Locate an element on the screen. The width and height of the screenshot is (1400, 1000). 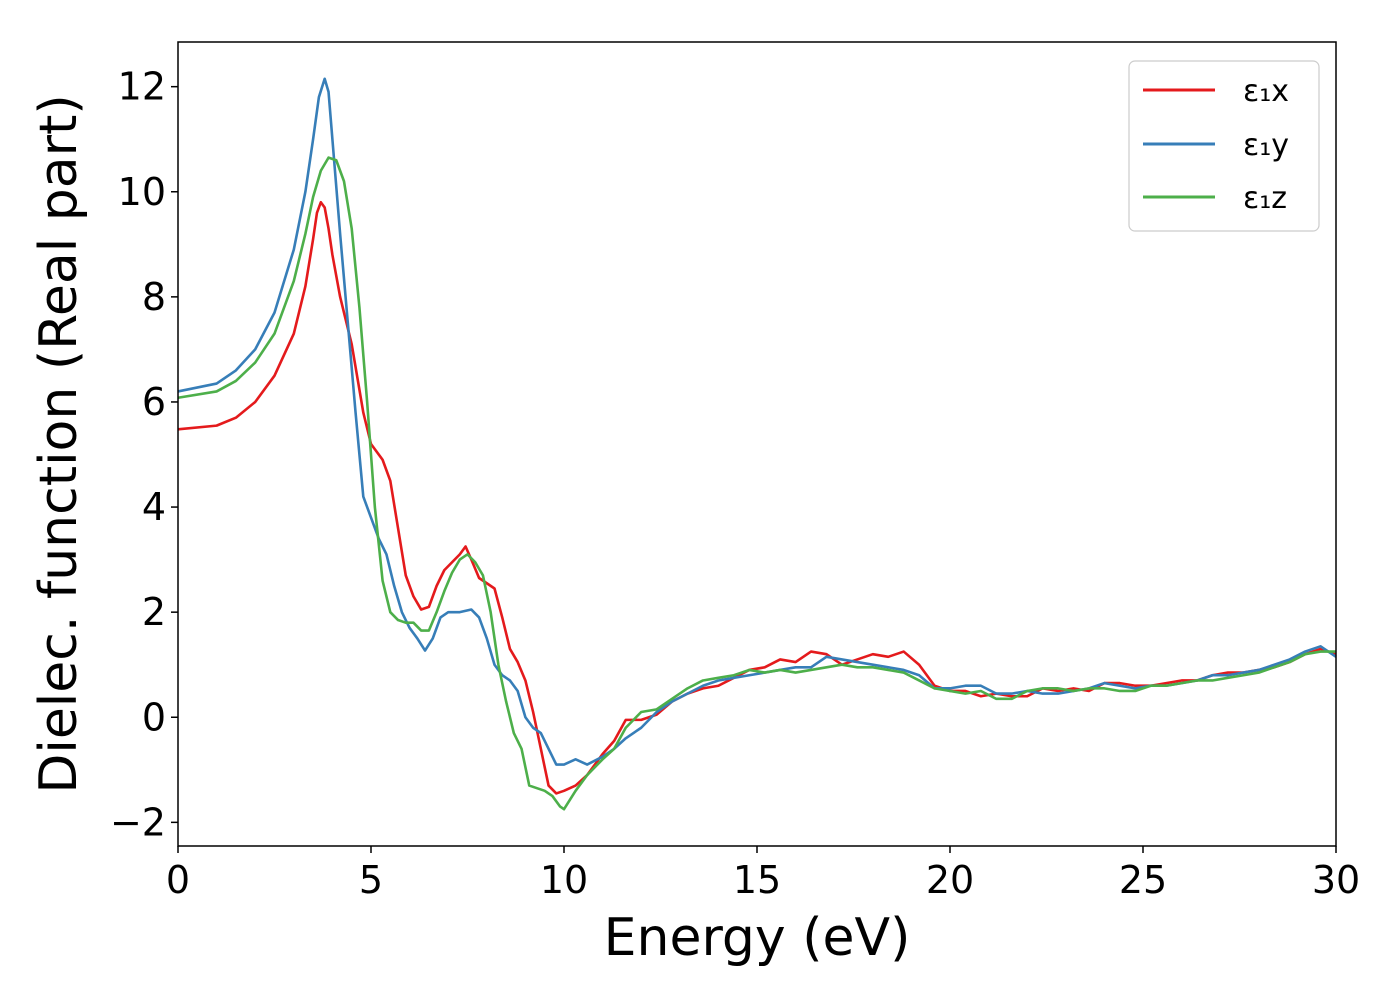
y-axis-label: Dielec. function (Real part) is located at coordinates (59, 443).